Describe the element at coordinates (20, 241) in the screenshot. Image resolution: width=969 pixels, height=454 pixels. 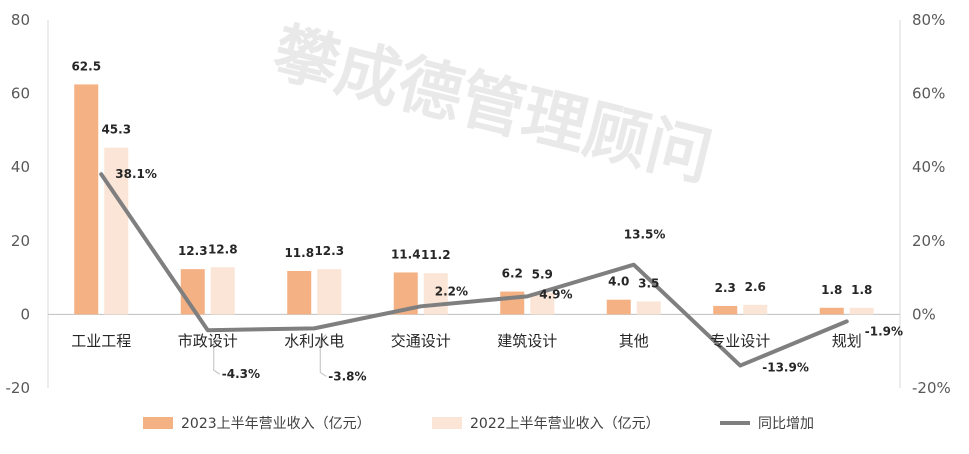
I see `left-tick-label: 20` at that location.